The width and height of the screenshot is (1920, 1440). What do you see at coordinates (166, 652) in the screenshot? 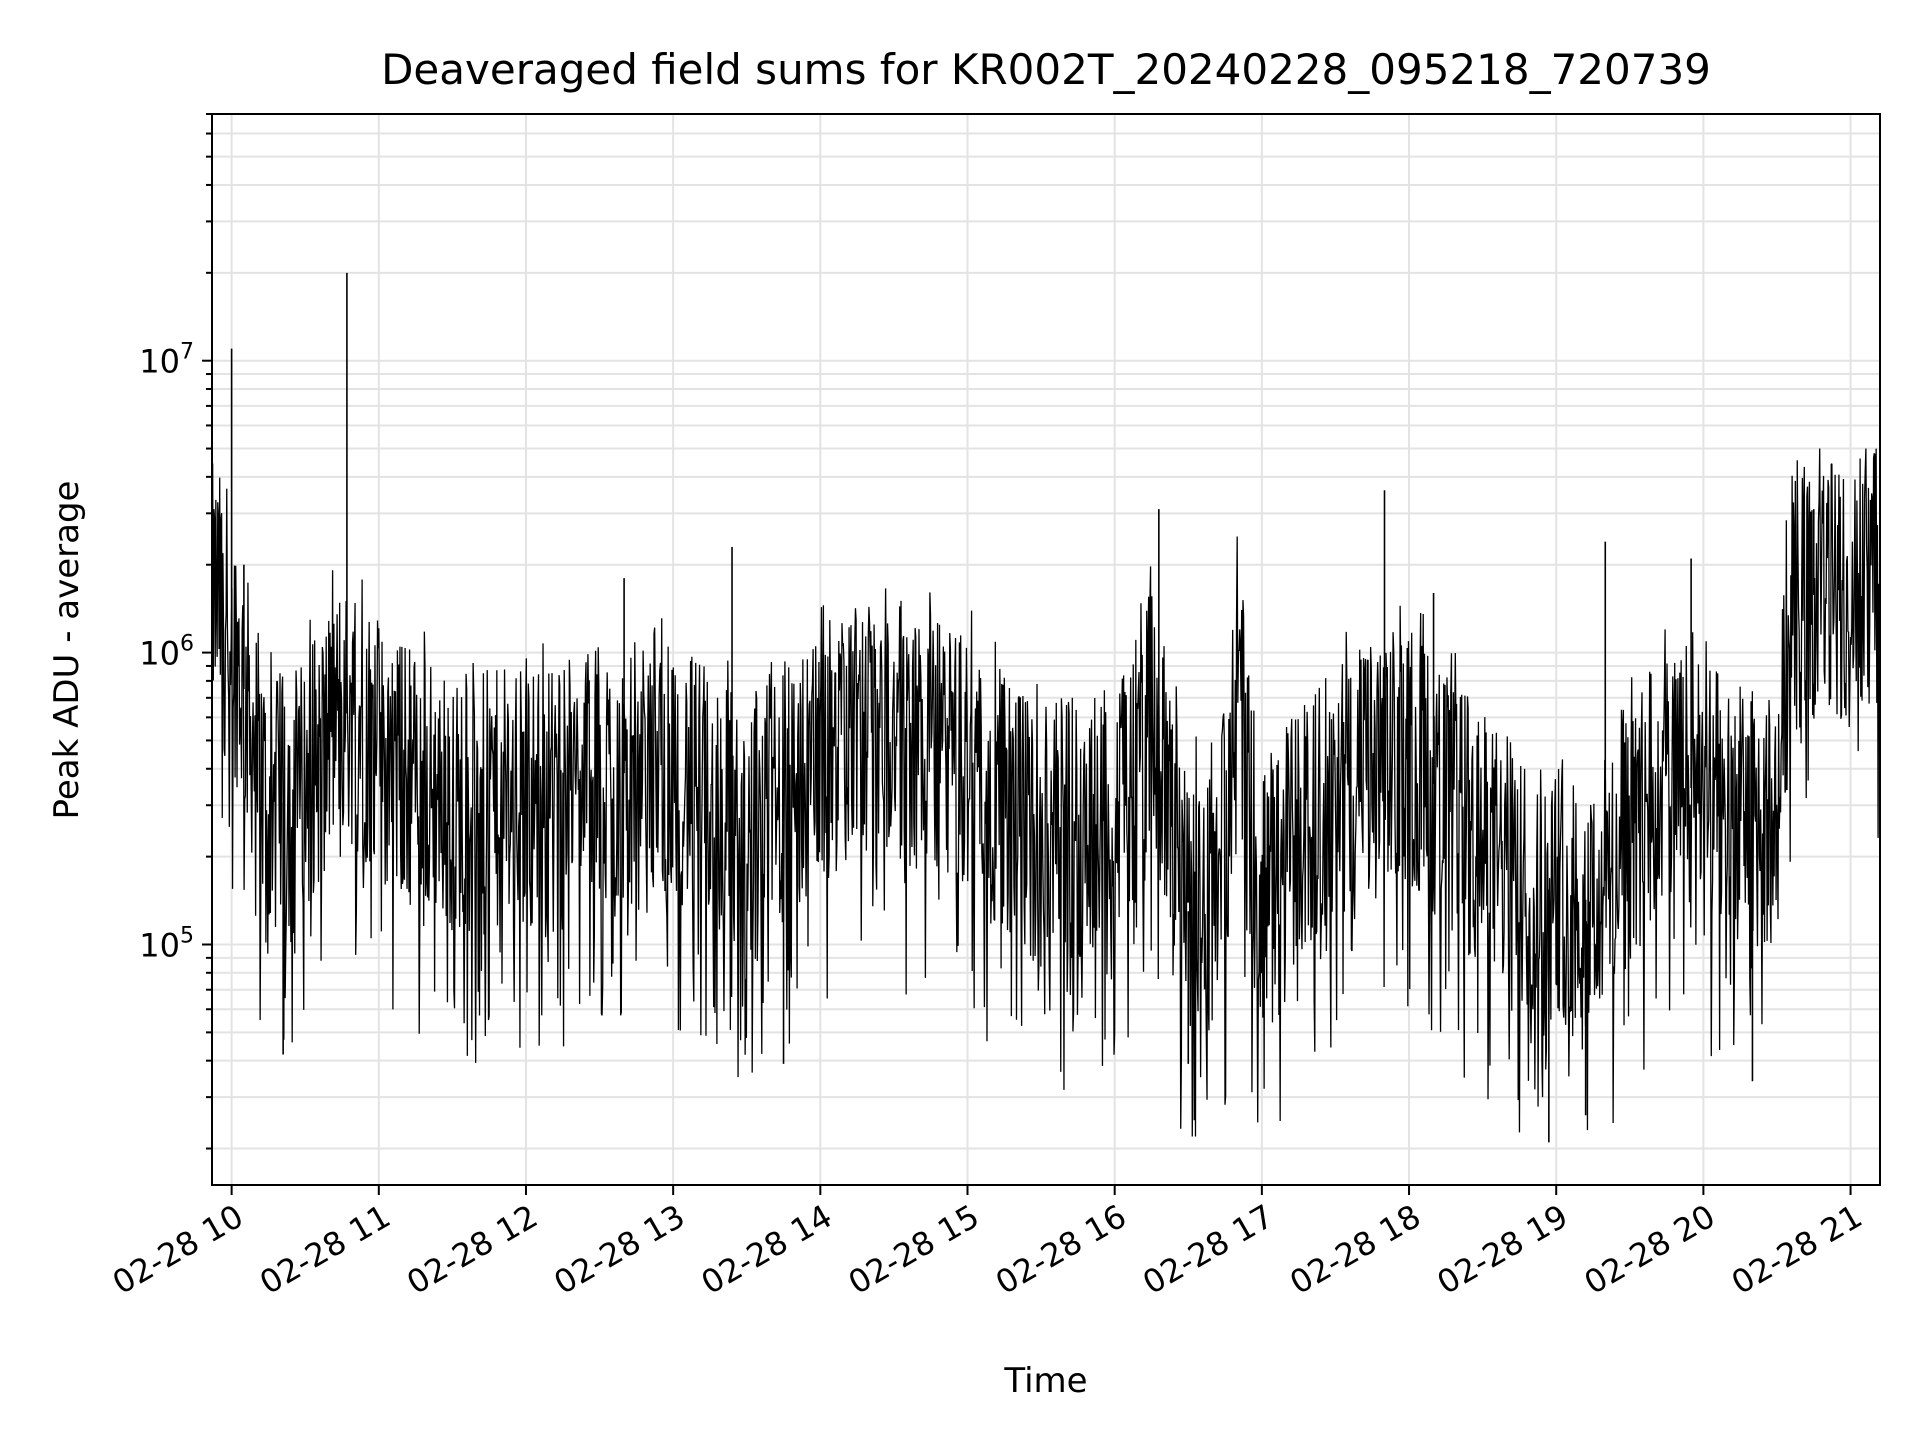
I see `y-tick-label: 106` at bounding box center [166, 652].